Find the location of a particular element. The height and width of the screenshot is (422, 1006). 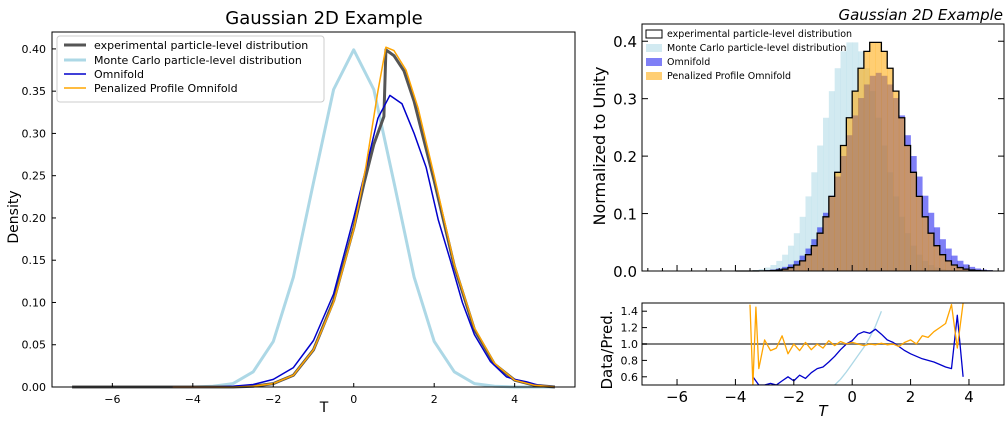

ratio-lines is located at coordinates (823, 344).